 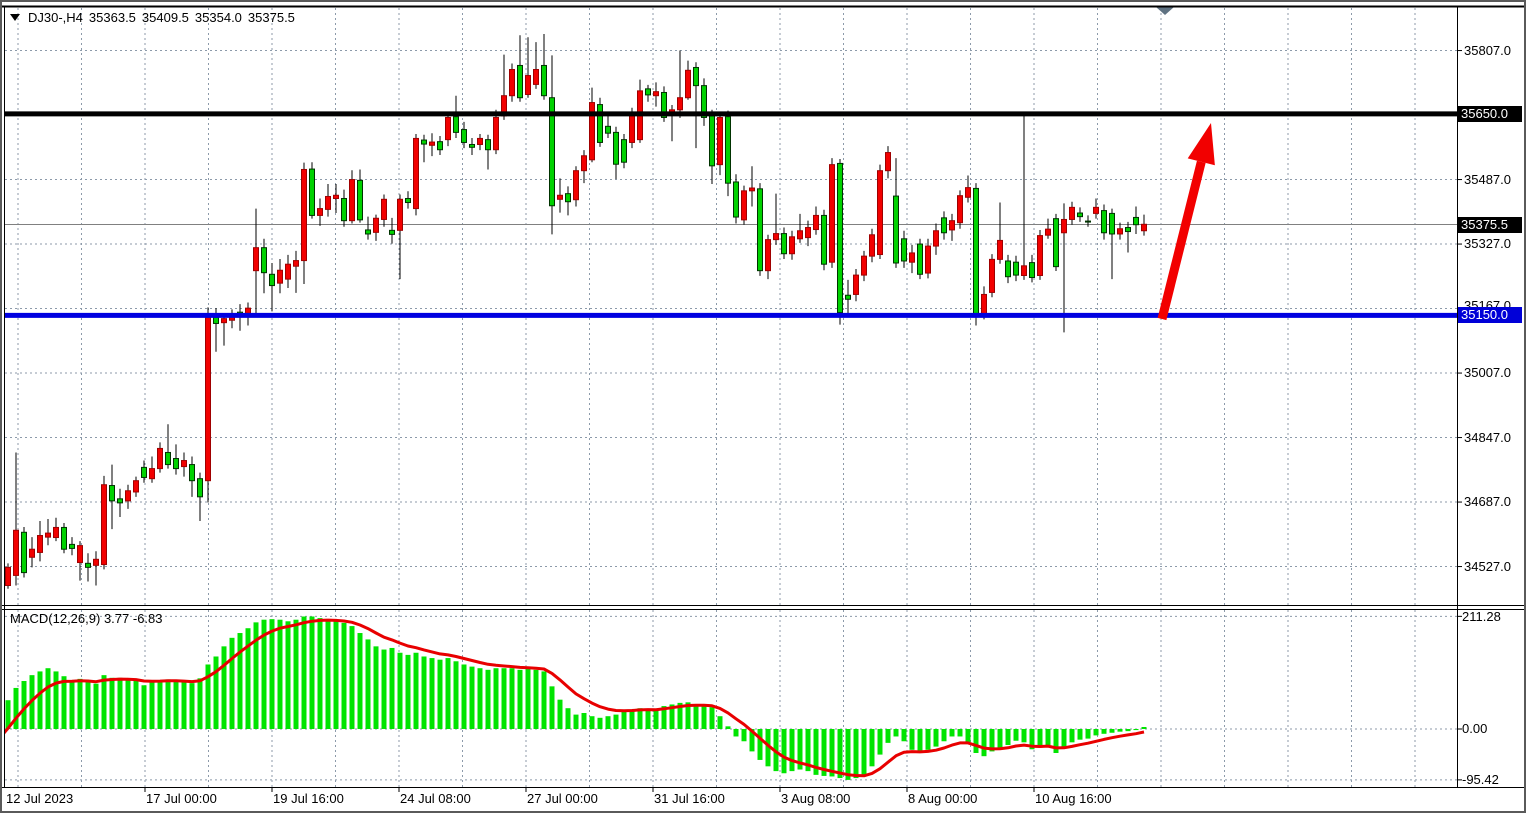 I want to click on ohlc-open-value: 35363.5, so click(x=112, y=17).